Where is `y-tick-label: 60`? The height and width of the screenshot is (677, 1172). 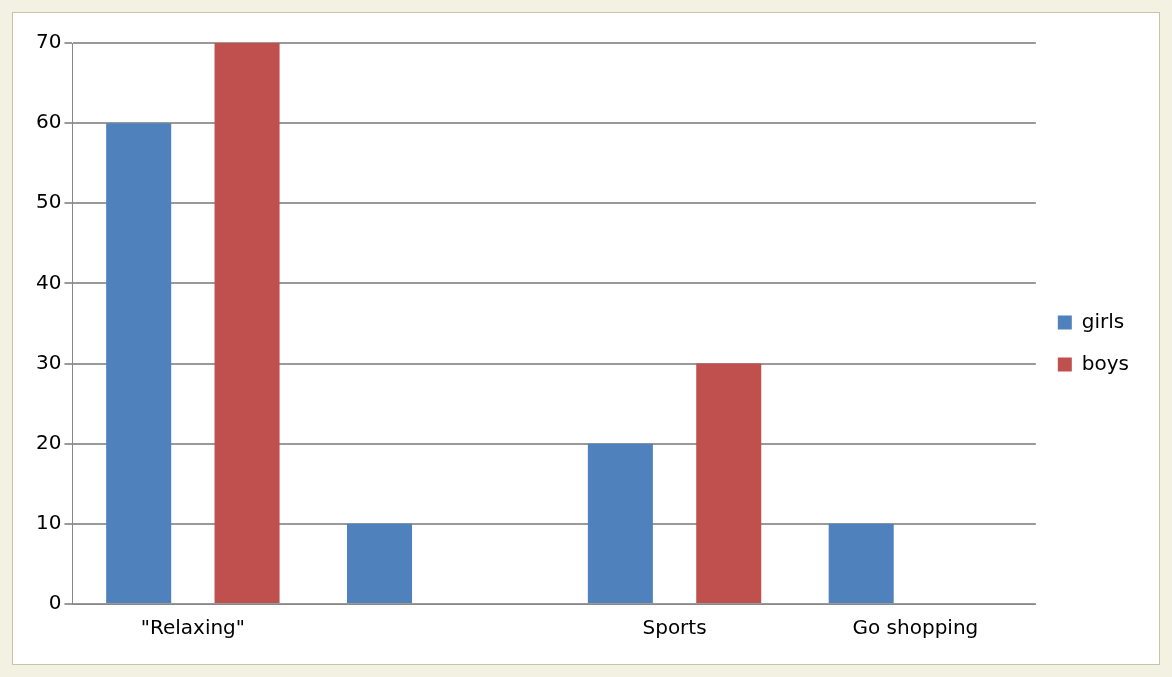
y-tick-label: 60 is located at coordinates (49, 121).